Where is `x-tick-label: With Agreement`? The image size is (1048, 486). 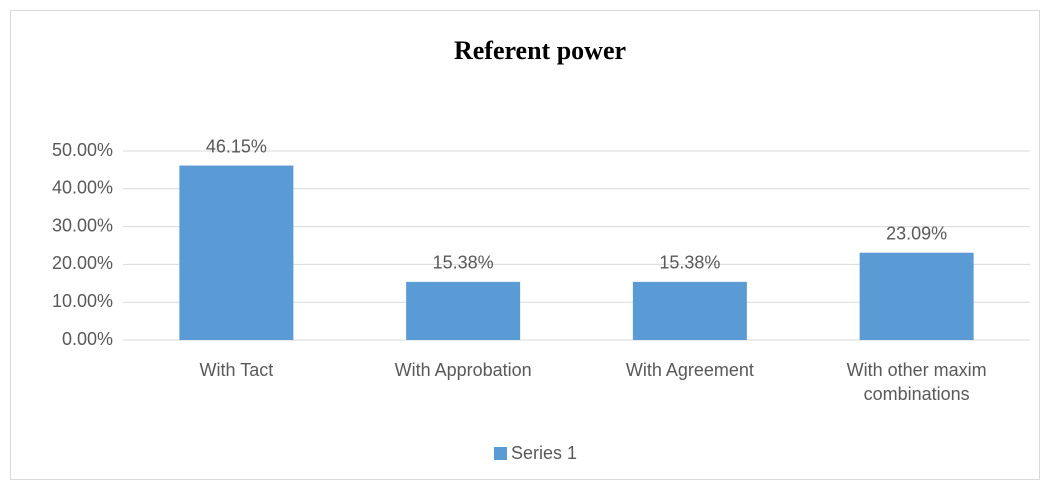 x-tick-label: With Agreement is located at coordinates (689, 370).